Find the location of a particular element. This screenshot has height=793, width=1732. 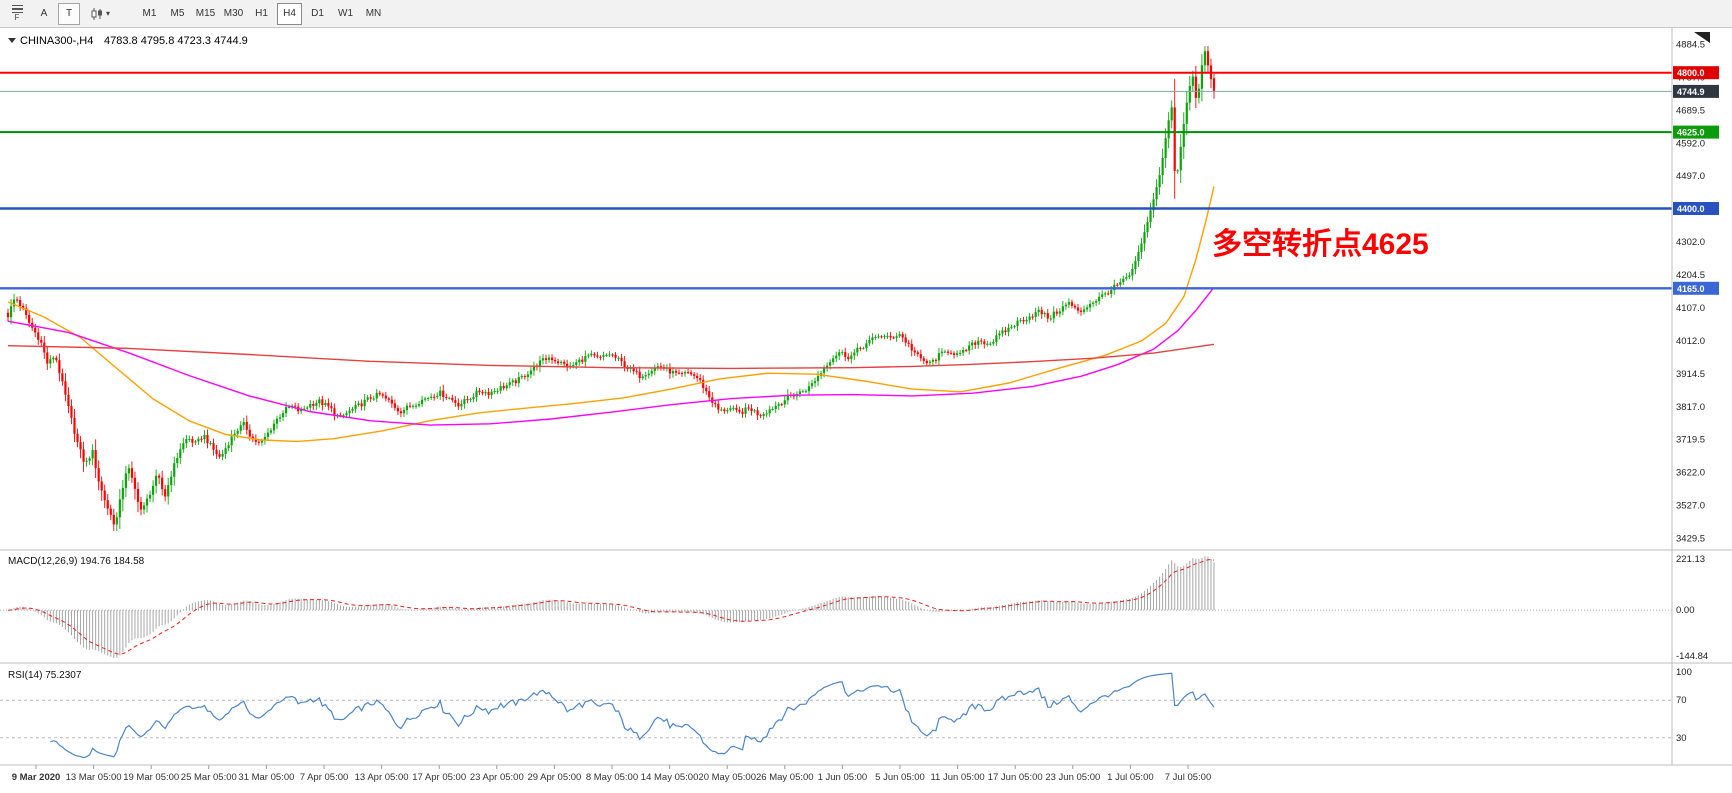

chart-type-dropdown: ▾ is located at coordinates (100, 14).